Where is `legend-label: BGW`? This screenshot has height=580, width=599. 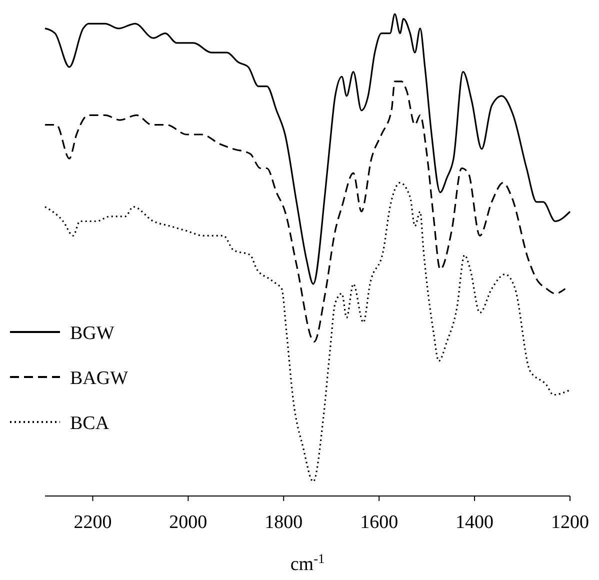
legend-label: BGW is located at coordinates (92, 333).